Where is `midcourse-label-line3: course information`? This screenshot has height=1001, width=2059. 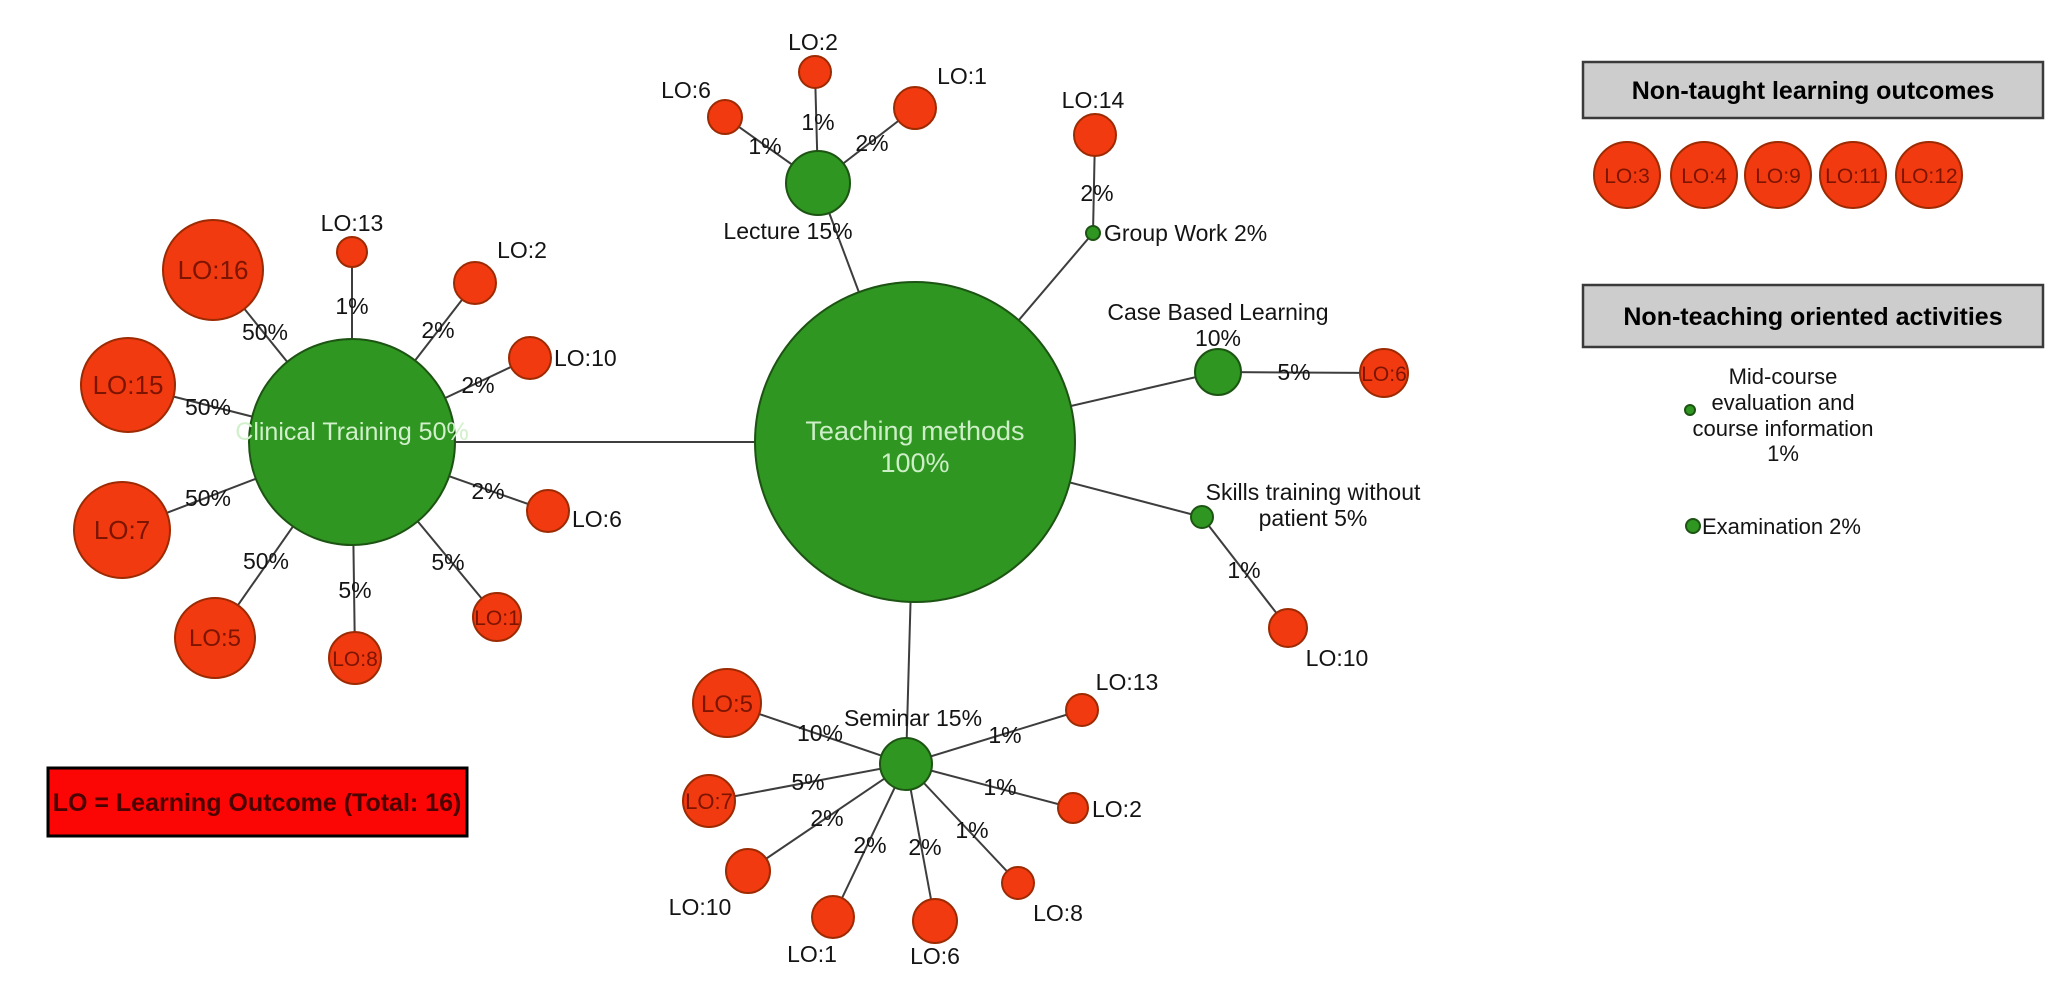
midcourse-label-line3: course information is located at coordinates (1783, 428).